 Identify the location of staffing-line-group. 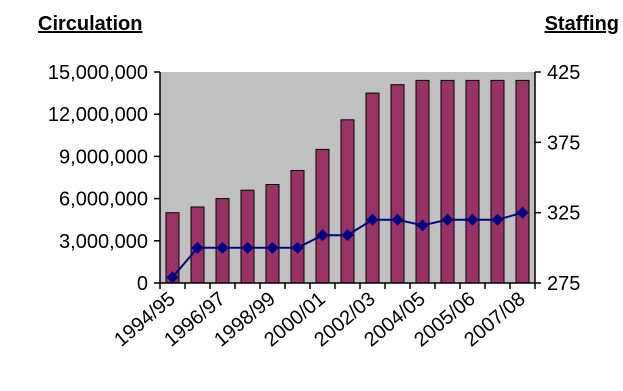
(347, 245).